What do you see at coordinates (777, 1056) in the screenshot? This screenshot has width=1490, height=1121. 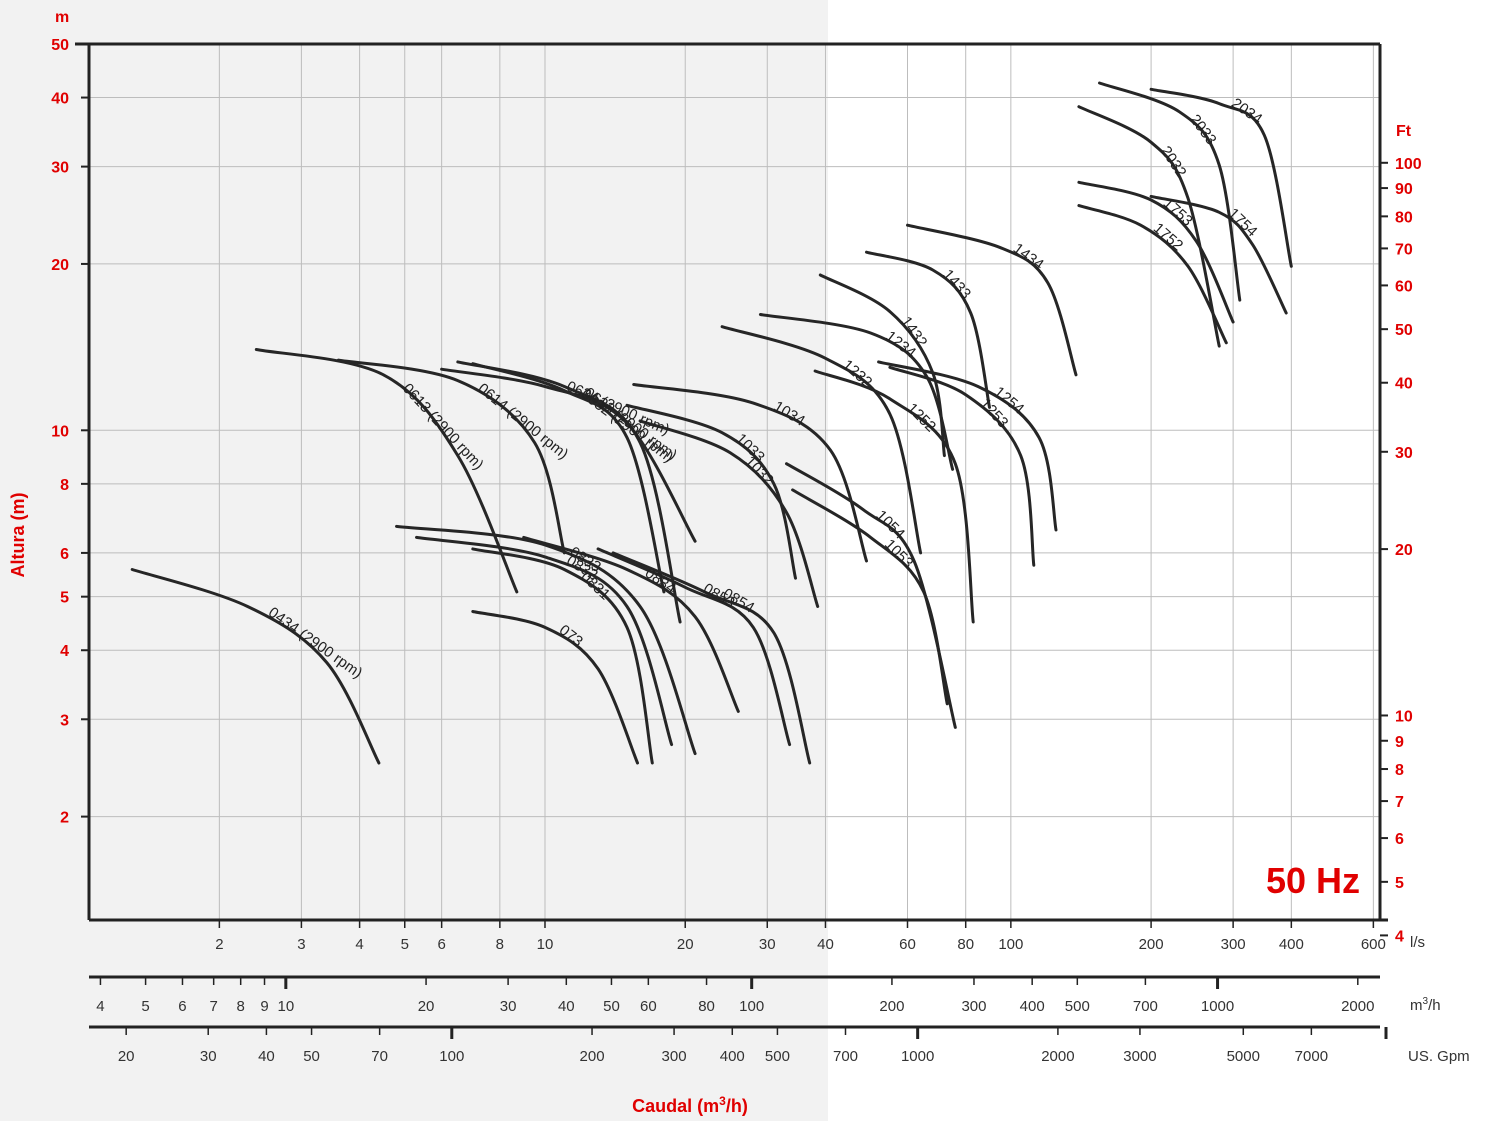 I see `x-tick-label-gpm: 500` at bounding box center [777, 1056].